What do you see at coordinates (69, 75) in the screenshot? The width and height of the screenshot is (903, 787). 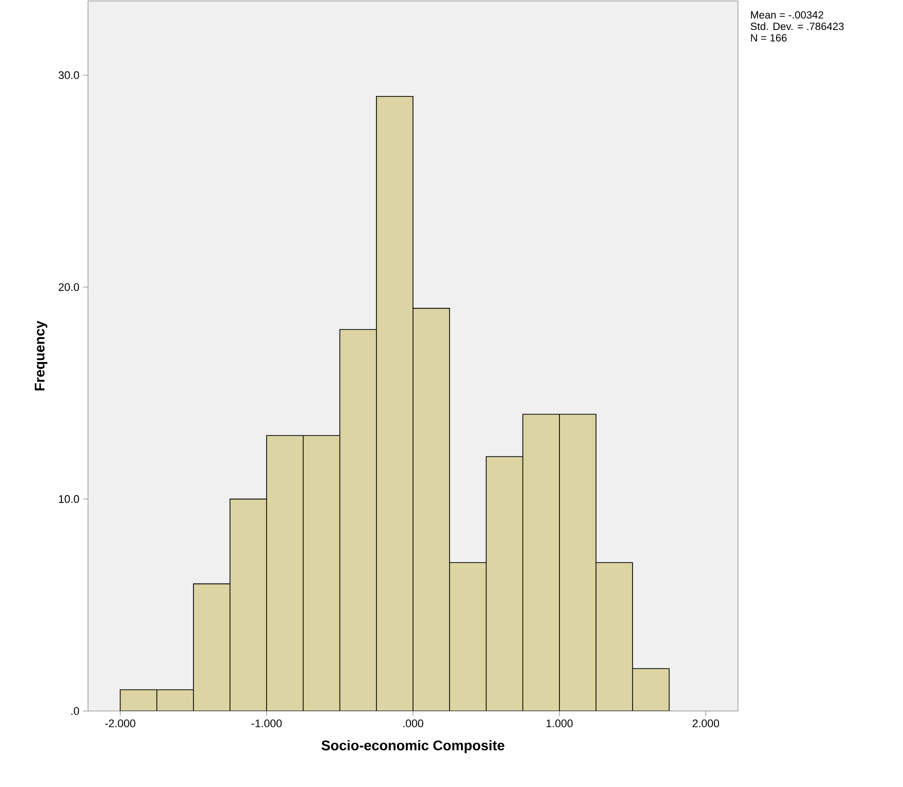 I see `y-tick-label: 30.0` at bounding box center [69, 75].